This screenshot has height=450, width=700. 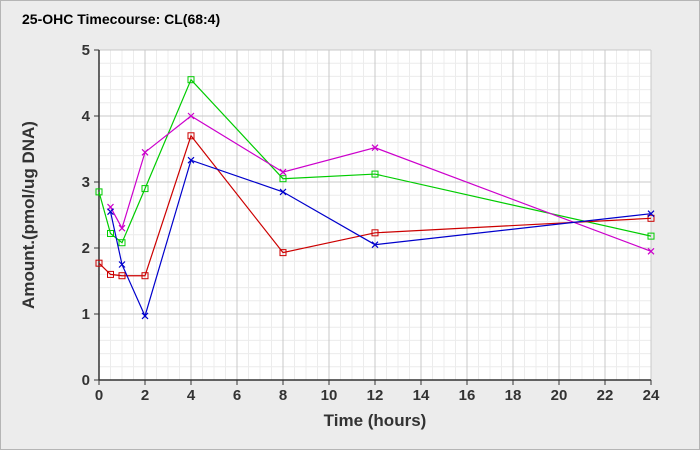 I want to click on y-tick-label: 3, so click(x=86, y=182).